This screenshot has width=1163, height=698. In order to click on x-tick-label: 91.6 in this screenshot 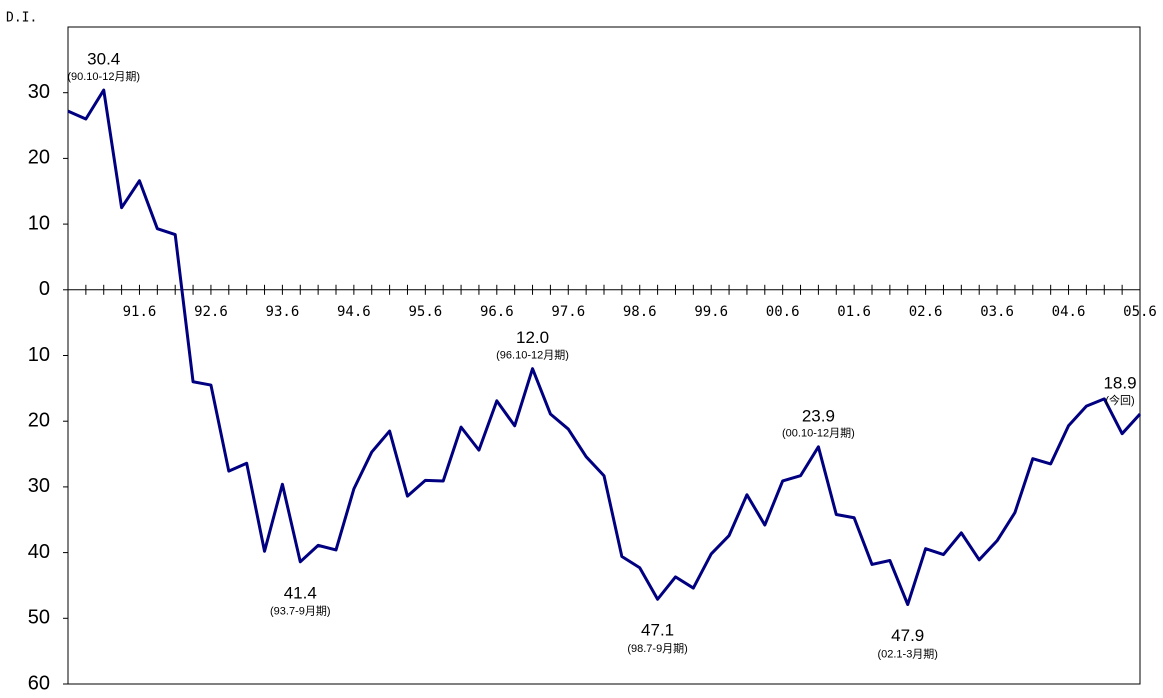, I will do `click(140, 312)`.